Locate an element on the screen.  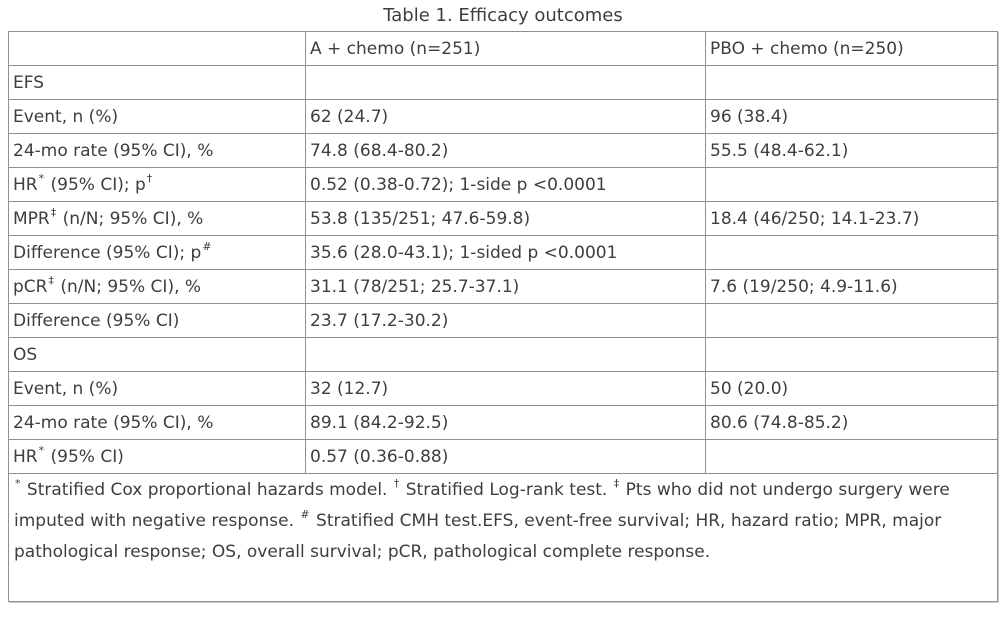
data-cell: 74.8 (68.4-80.2) is located at coordinates (505, 150).